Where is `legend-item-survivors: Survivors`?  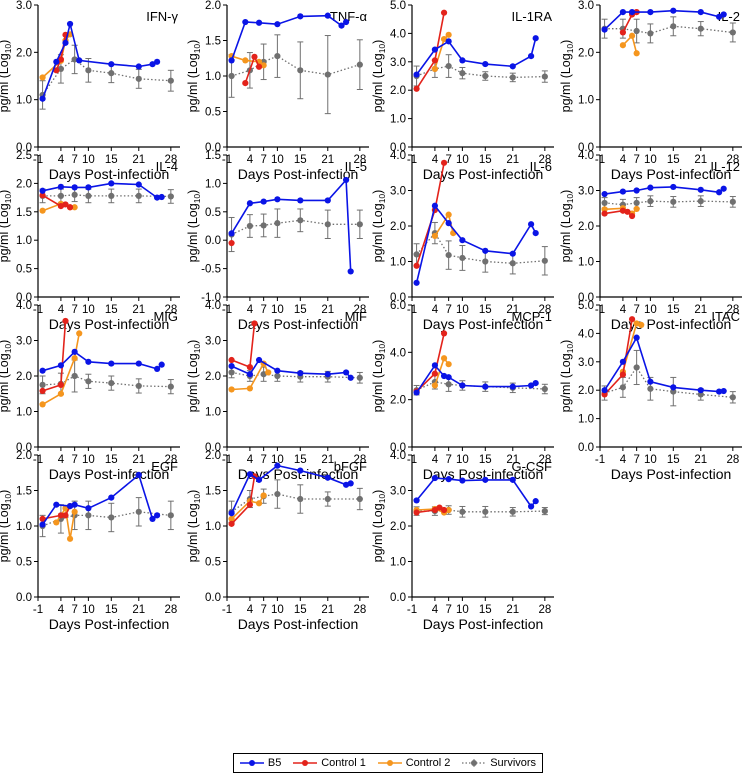
legend-item-survivors: Survivors is located at coordinates (499, 763).